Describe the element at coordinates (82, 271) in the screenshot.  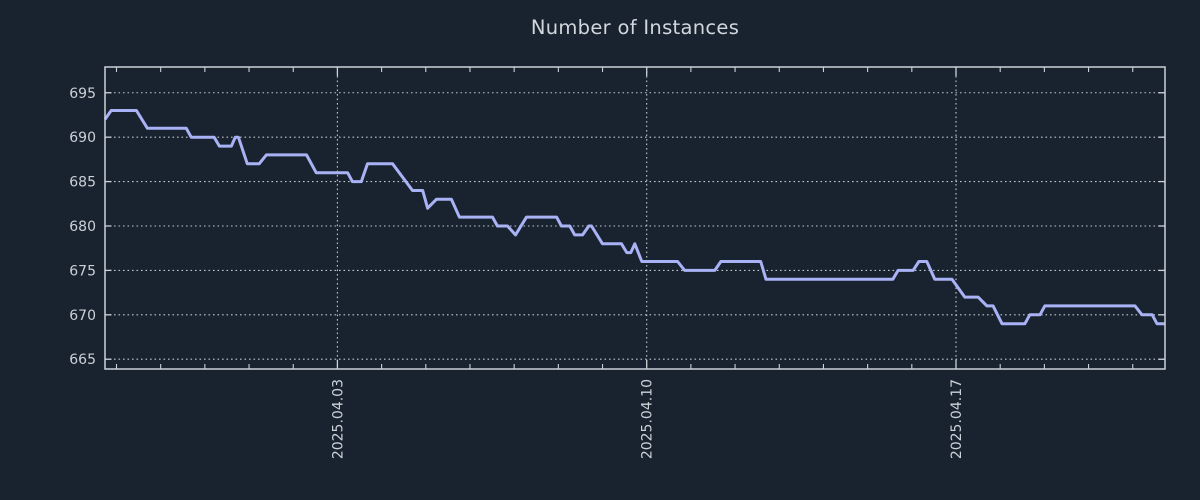
I see `y-tick-label: 675` at that location.